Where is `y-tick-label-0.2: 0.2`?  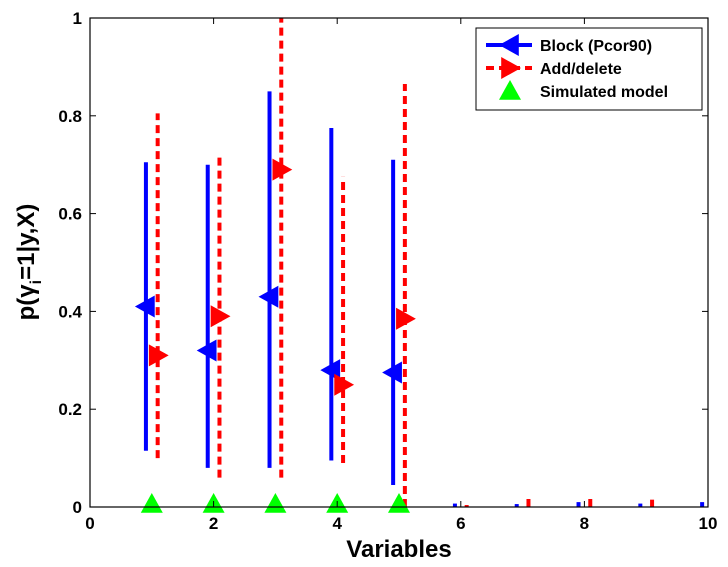
y-tick-label-0.2: 0.2 is located at coordinates (70, 409).